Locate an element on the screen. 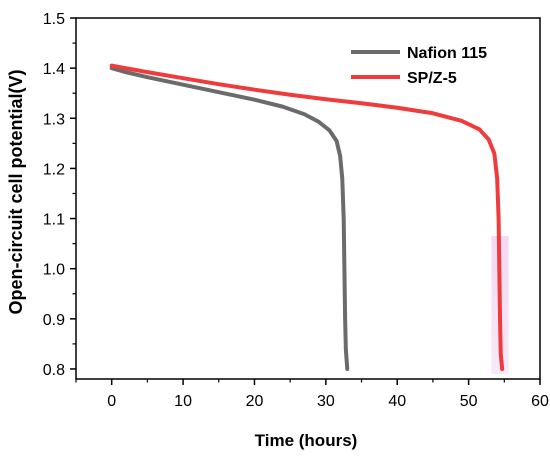 The width and height of the screenshot is (550, 459). legend-label-spz5: SP/Z-5 is located at coordinates (432, 78).